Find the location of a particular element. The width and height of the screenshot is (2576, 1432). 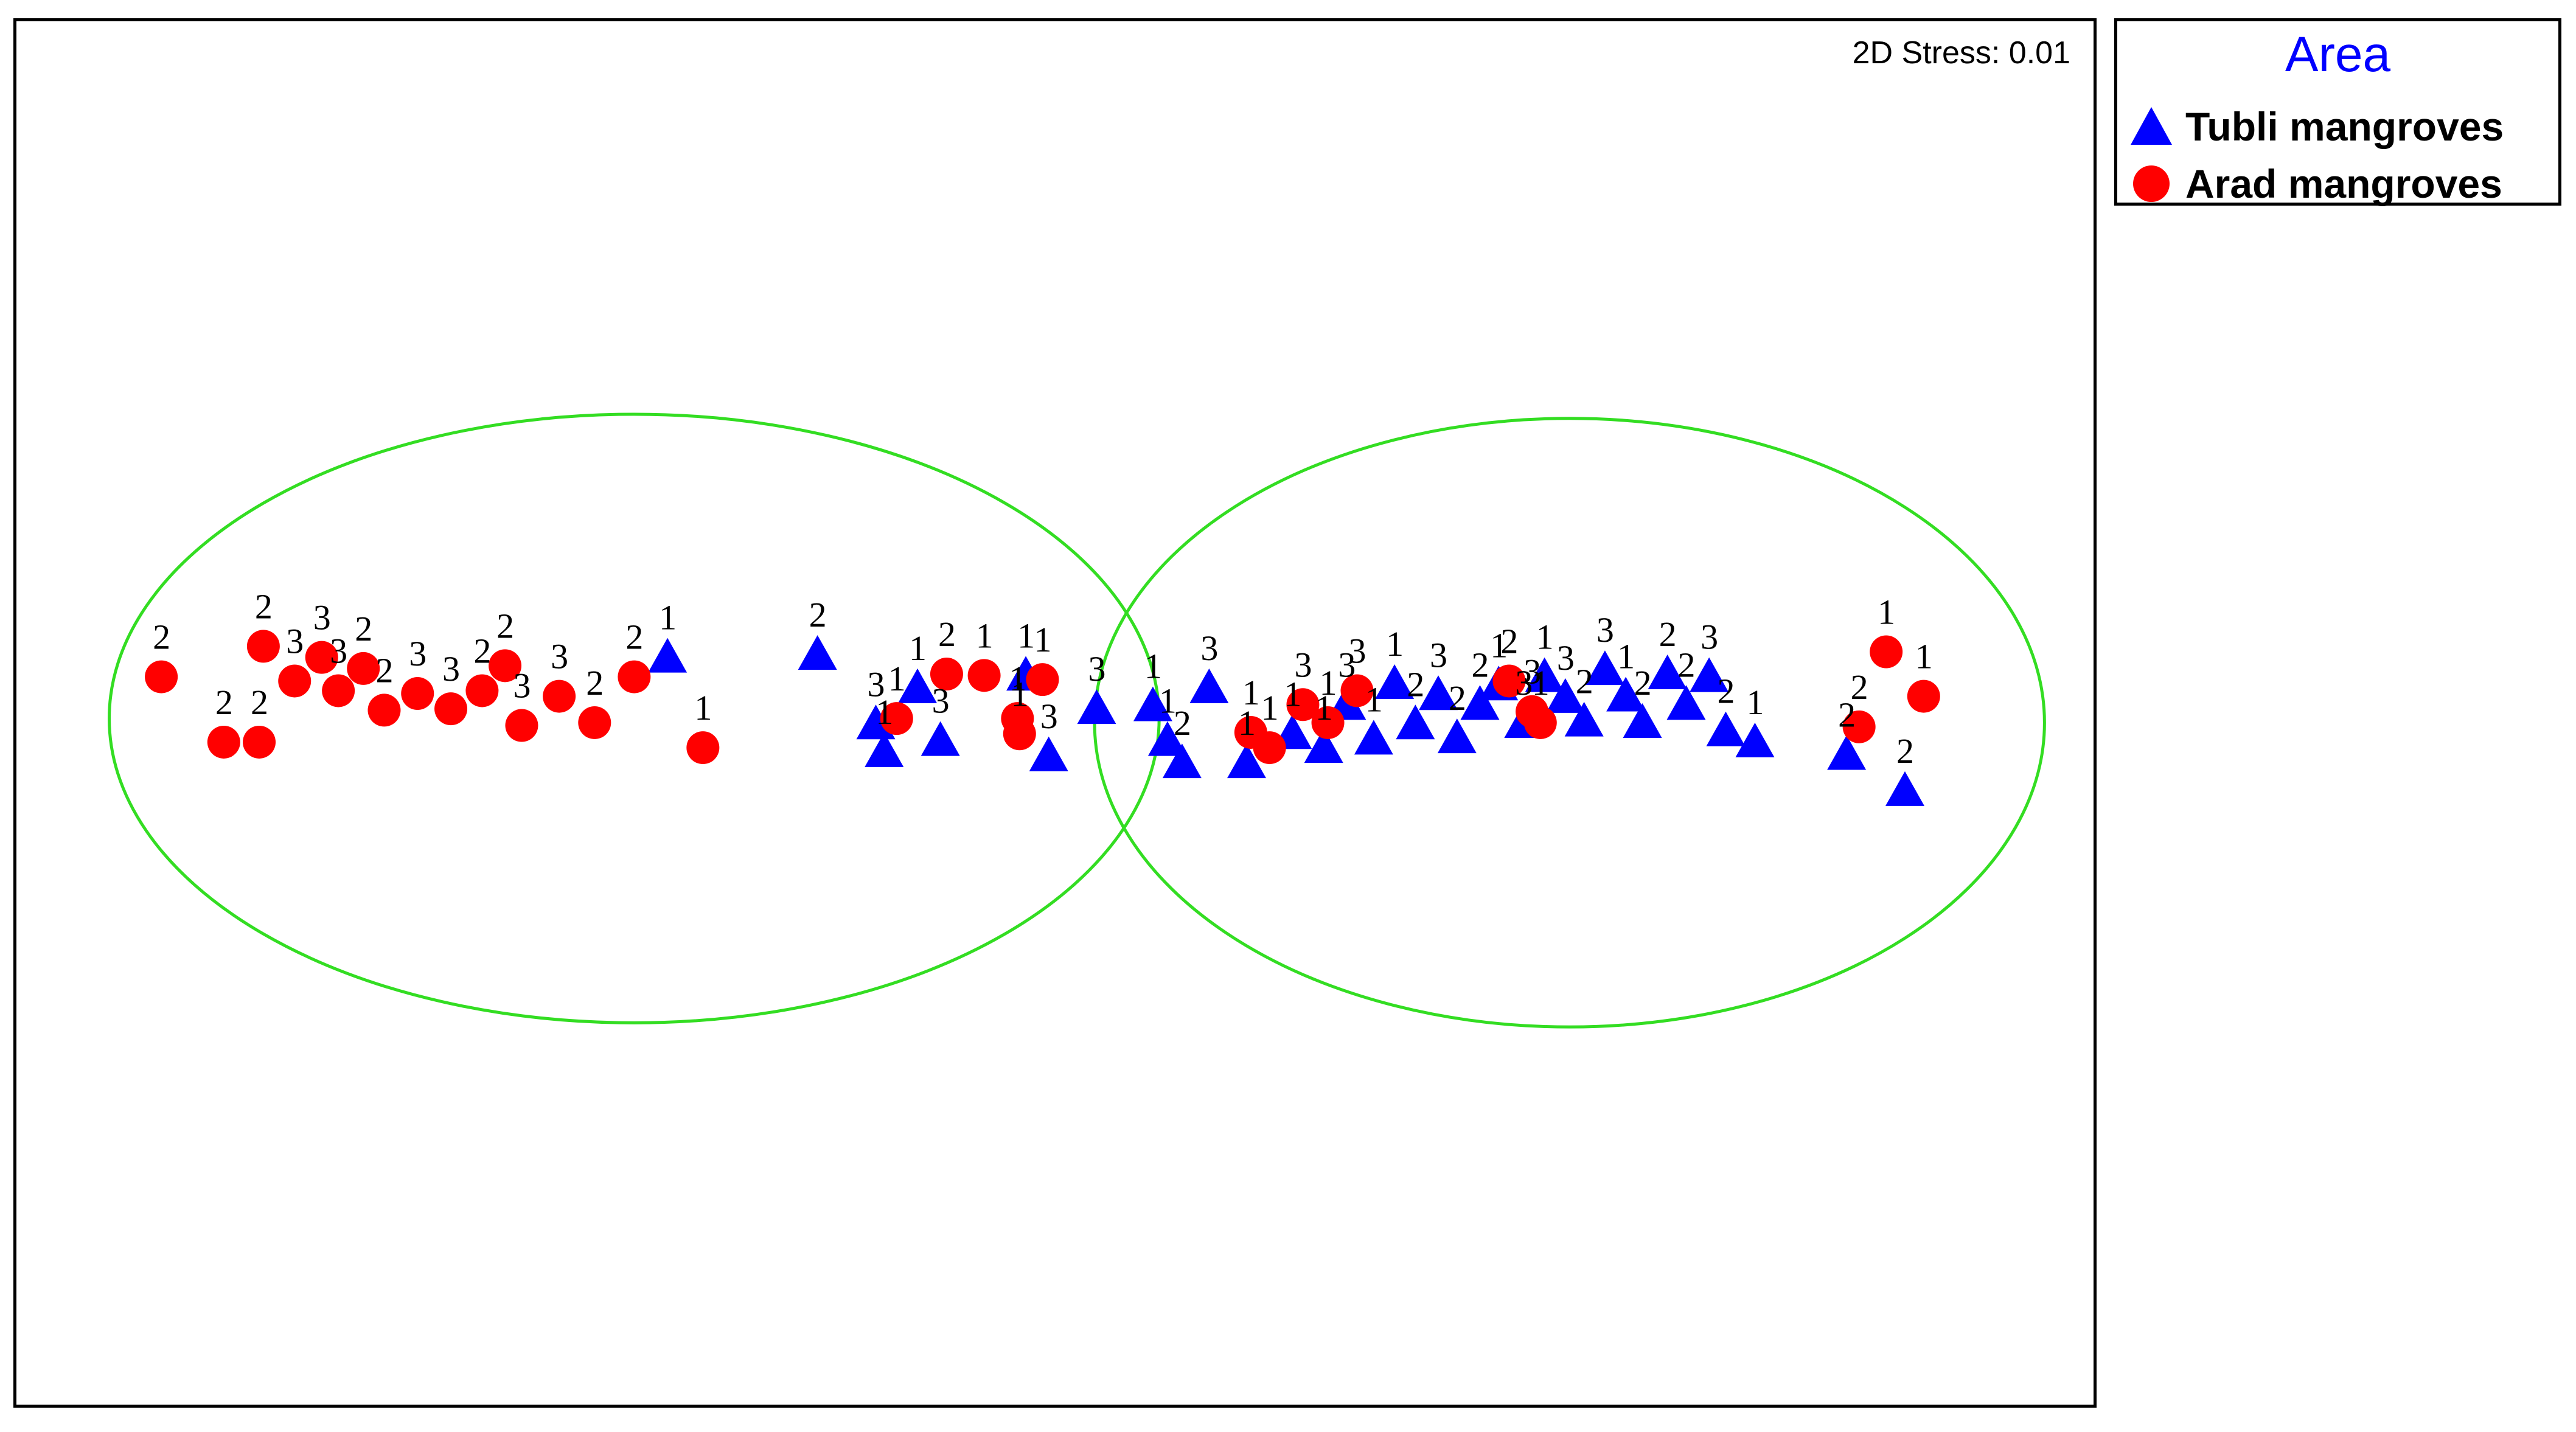

point-label-arad-7: 2 is located at coordinates (363, 628).